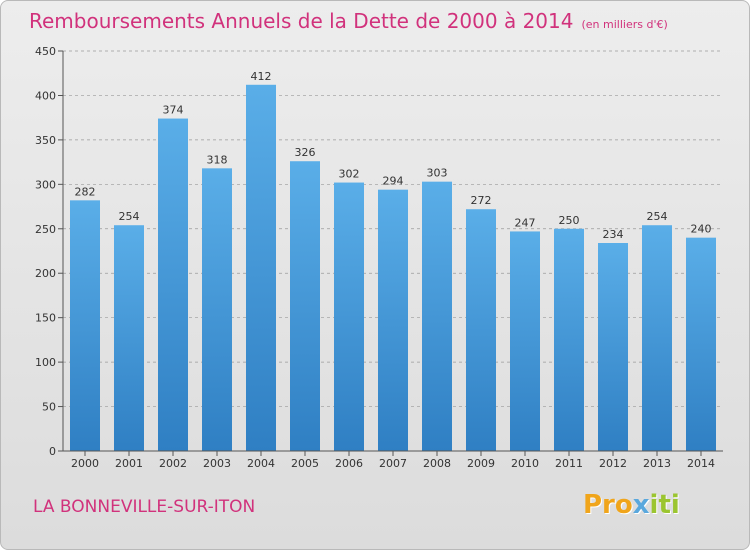 Image resolution: width=750 pixels, height=550 pixels. I want to click on proxiti-logo: Proxiti, so click(631, 505).